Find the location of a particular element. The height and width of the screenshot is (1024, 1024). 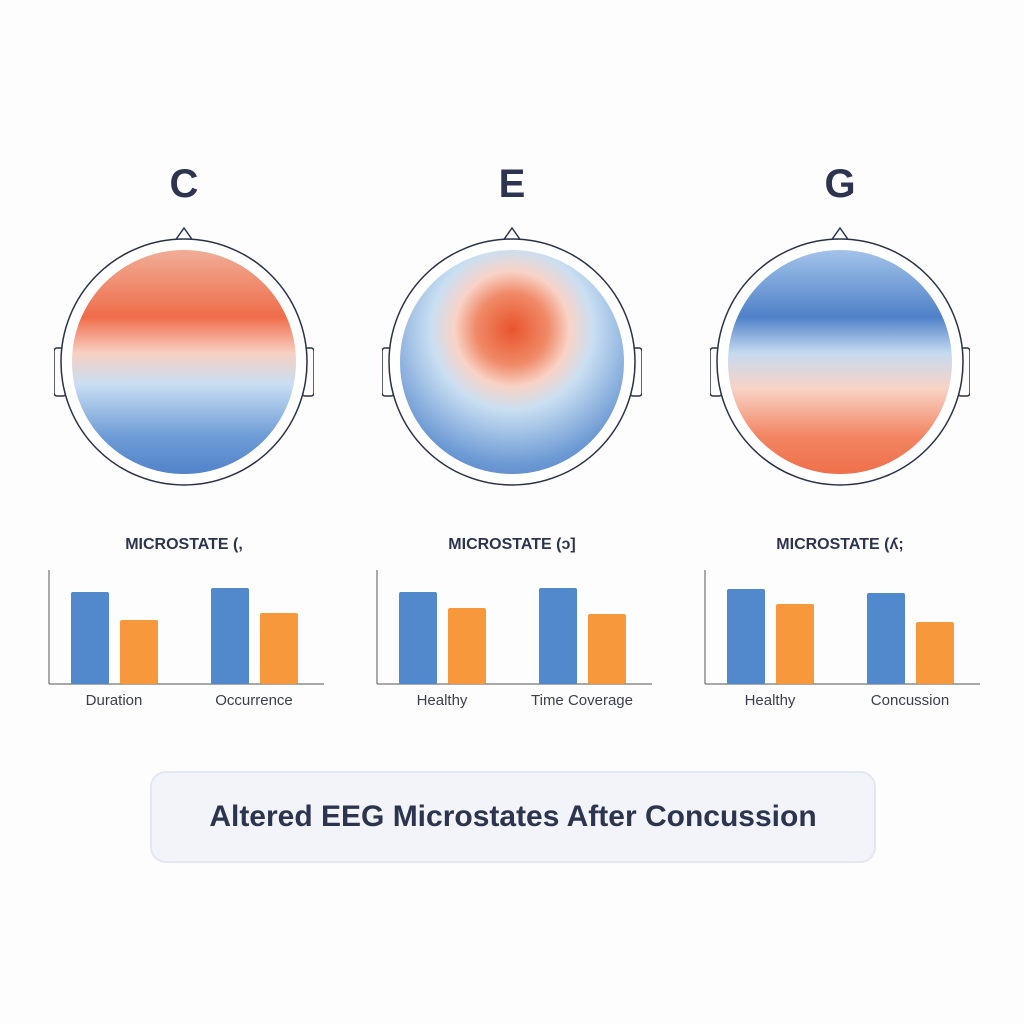

x-tick-label: Concussion is located at coordinates (910, 700).